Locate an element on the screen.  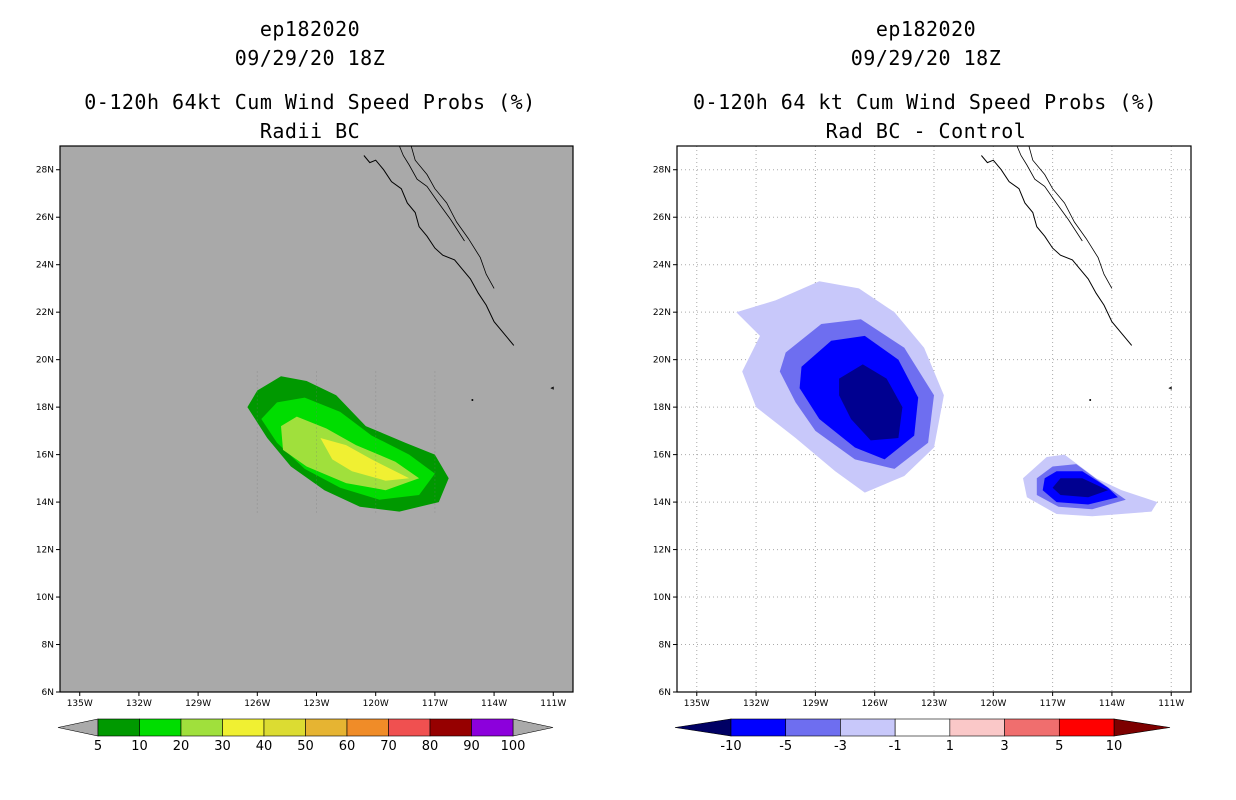
right-subtitle: Rad BC - Control is located at coordinates (926, 131).